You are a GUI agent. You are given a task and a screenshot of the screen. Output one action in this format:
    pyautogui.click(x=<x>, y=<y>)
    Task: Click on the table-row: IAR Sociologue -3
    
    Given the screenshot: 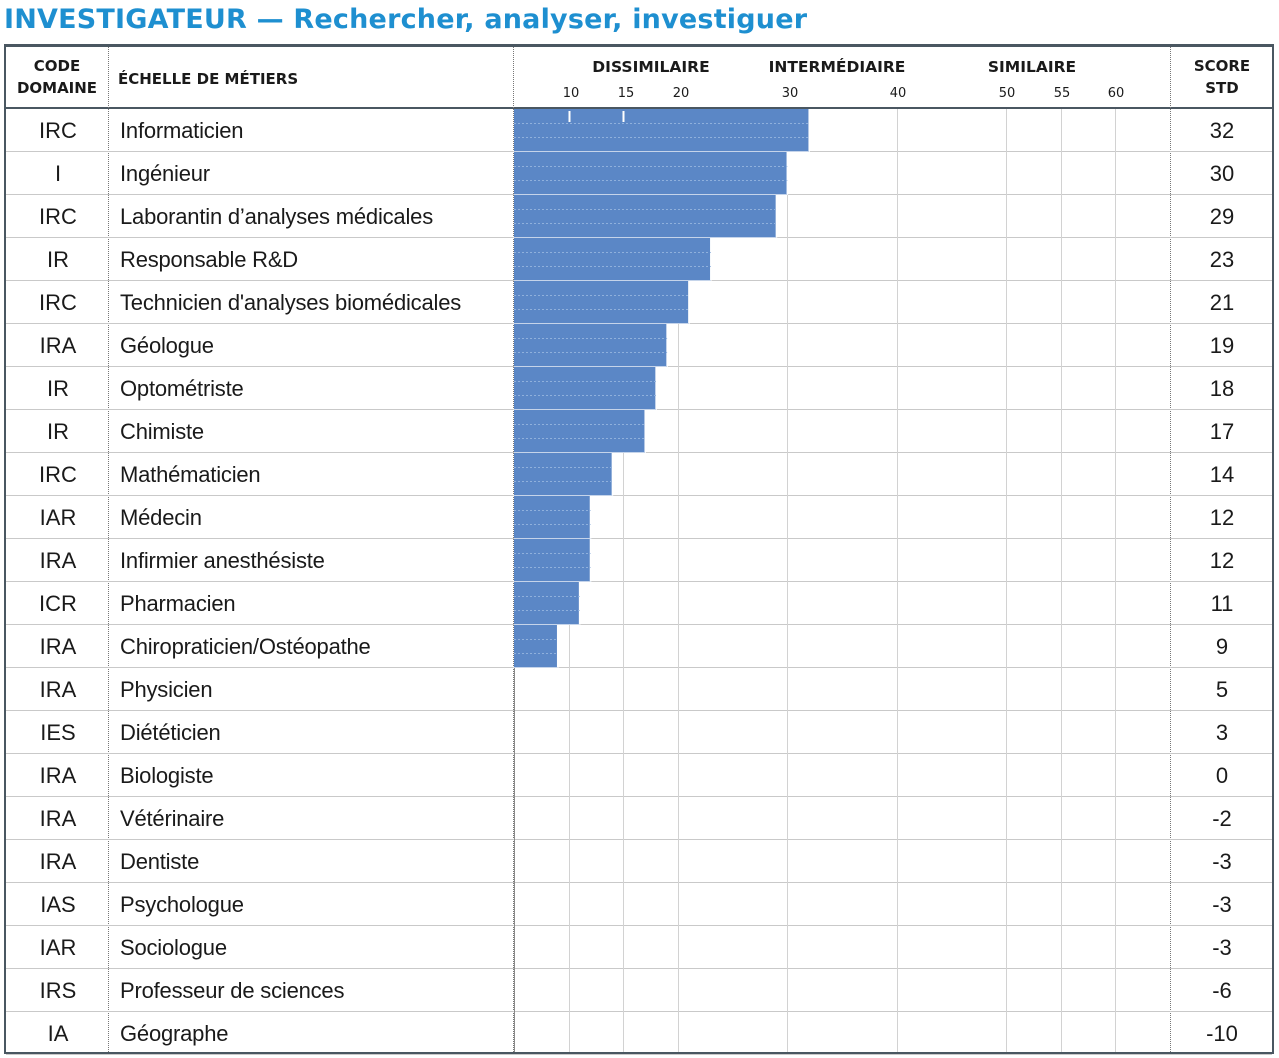 What is the action you would take?
    pyautogui.click(x=639, y=947)
    